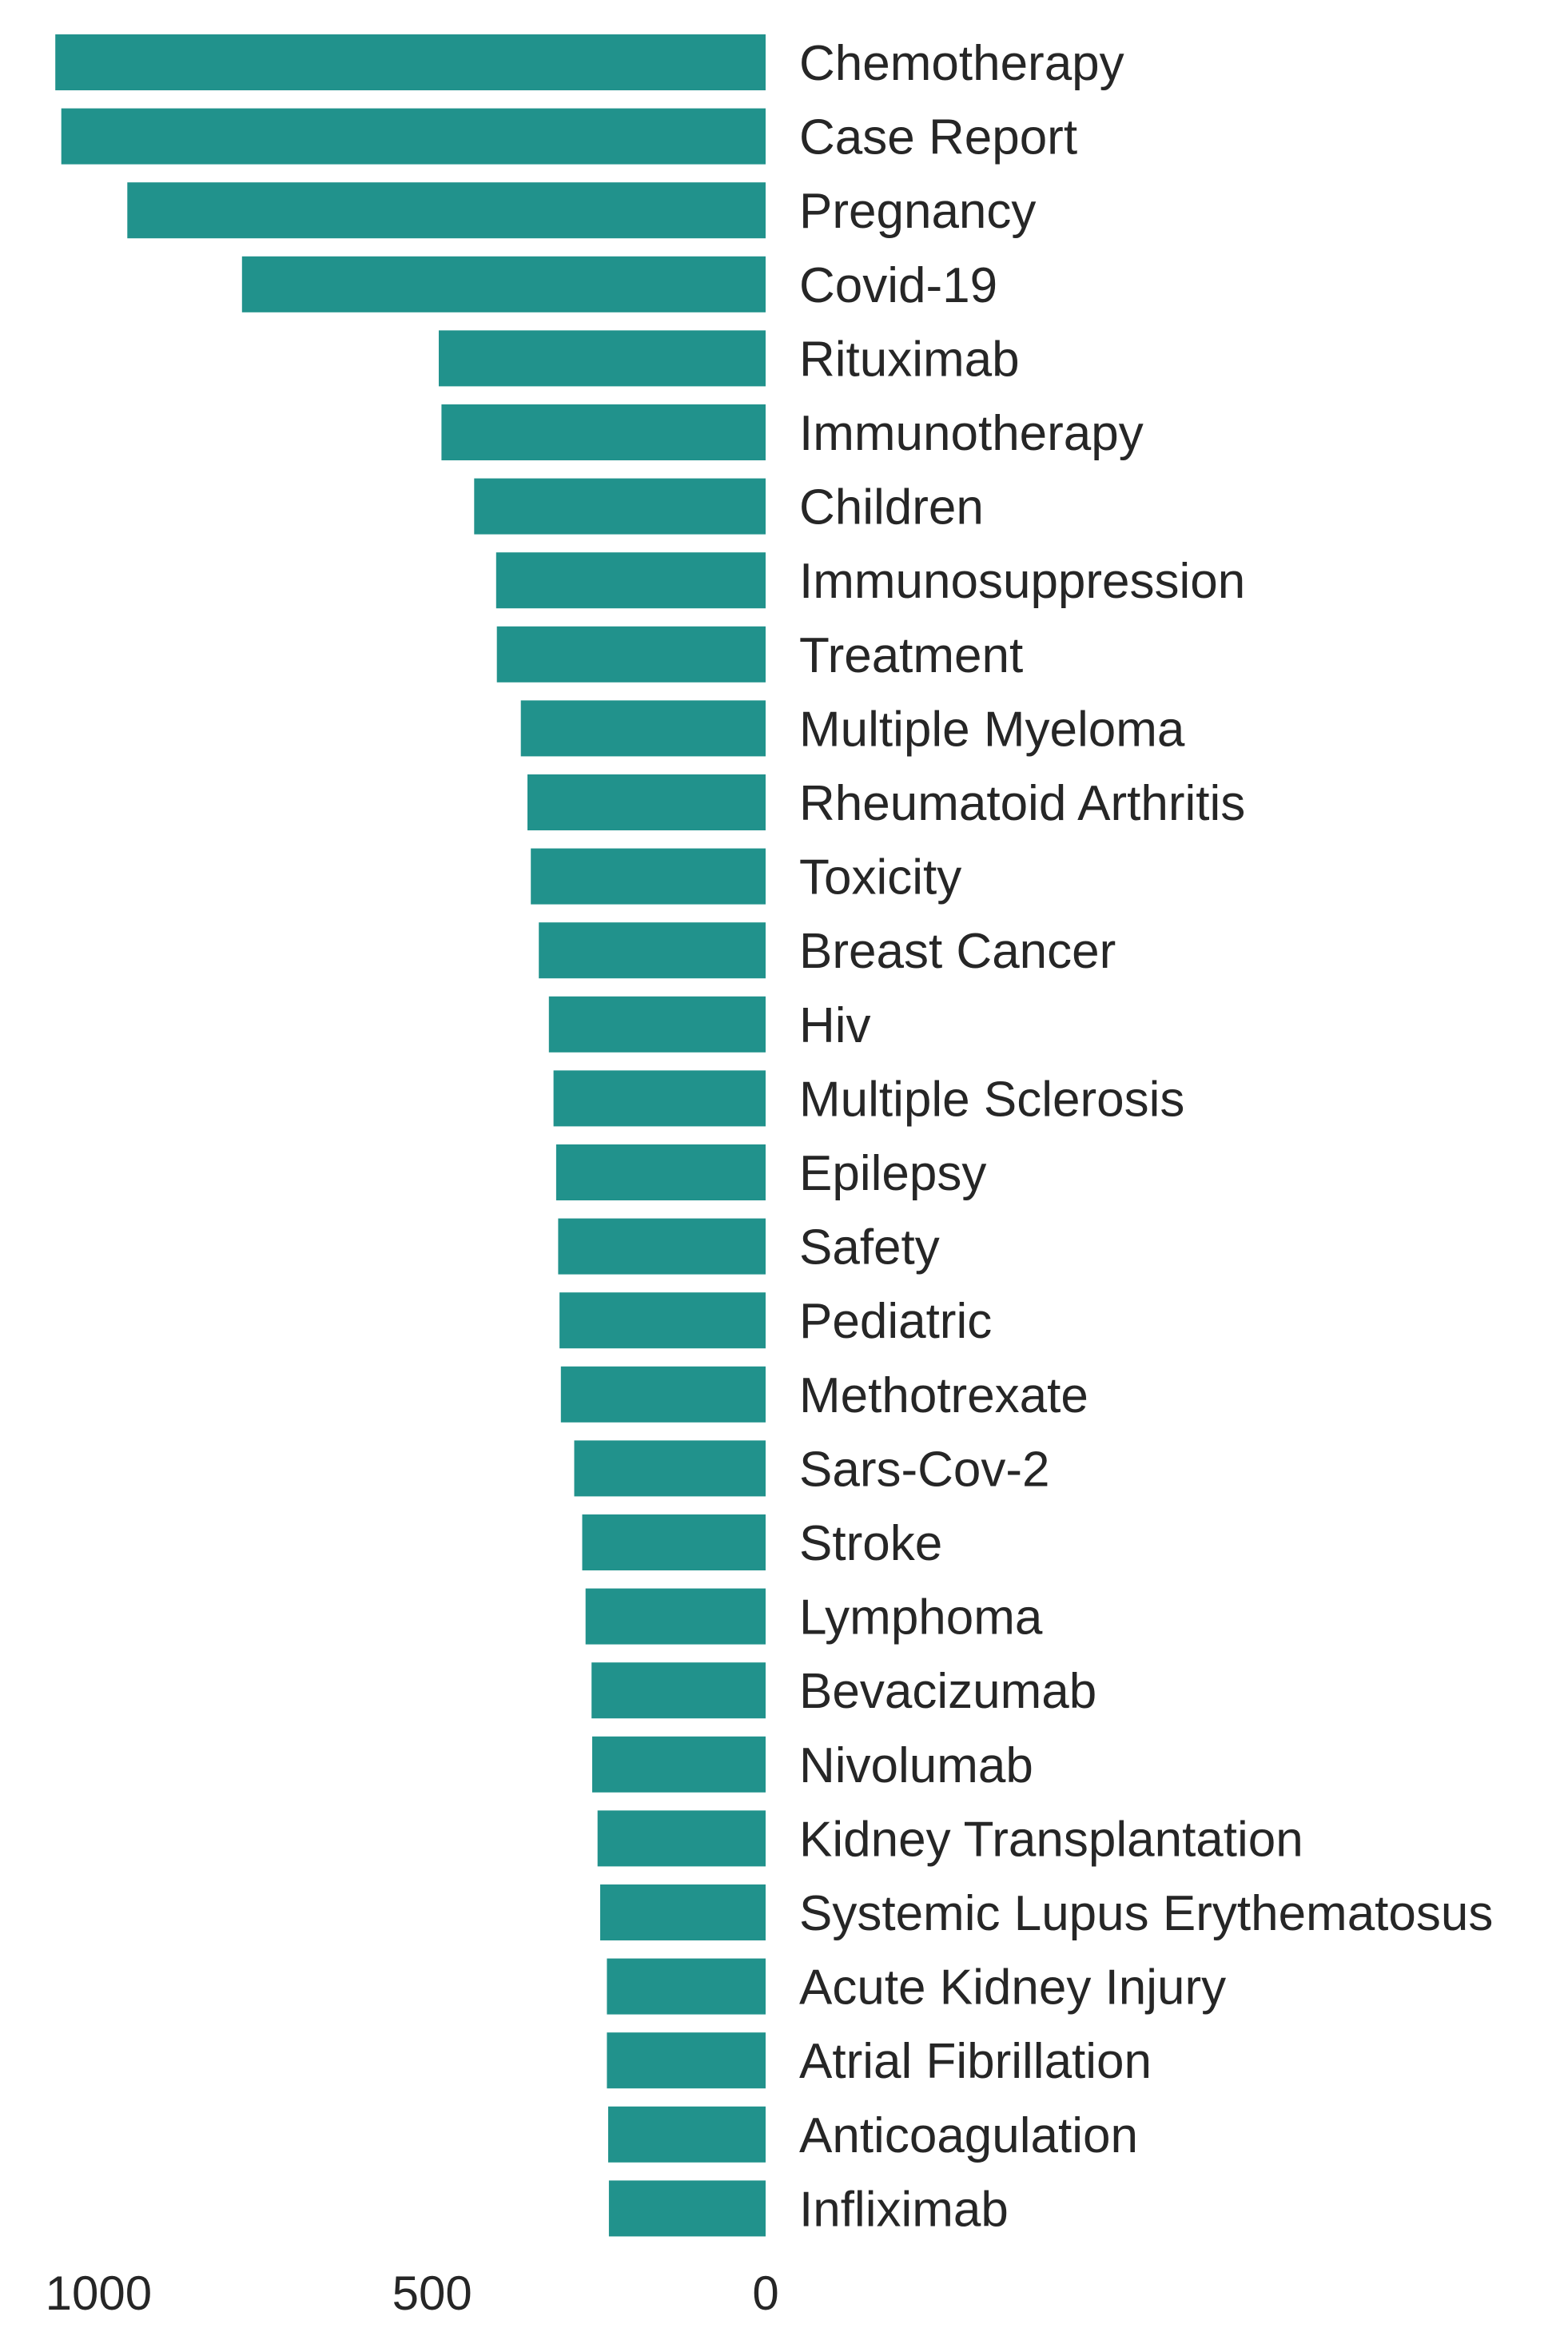 The height and width of the screenshot is (2344, 1568). What do you see at coordinates (968, 2136) in the screenshot?
I see `category-label: Anticoagulation` at bounding box center [968, 2136].